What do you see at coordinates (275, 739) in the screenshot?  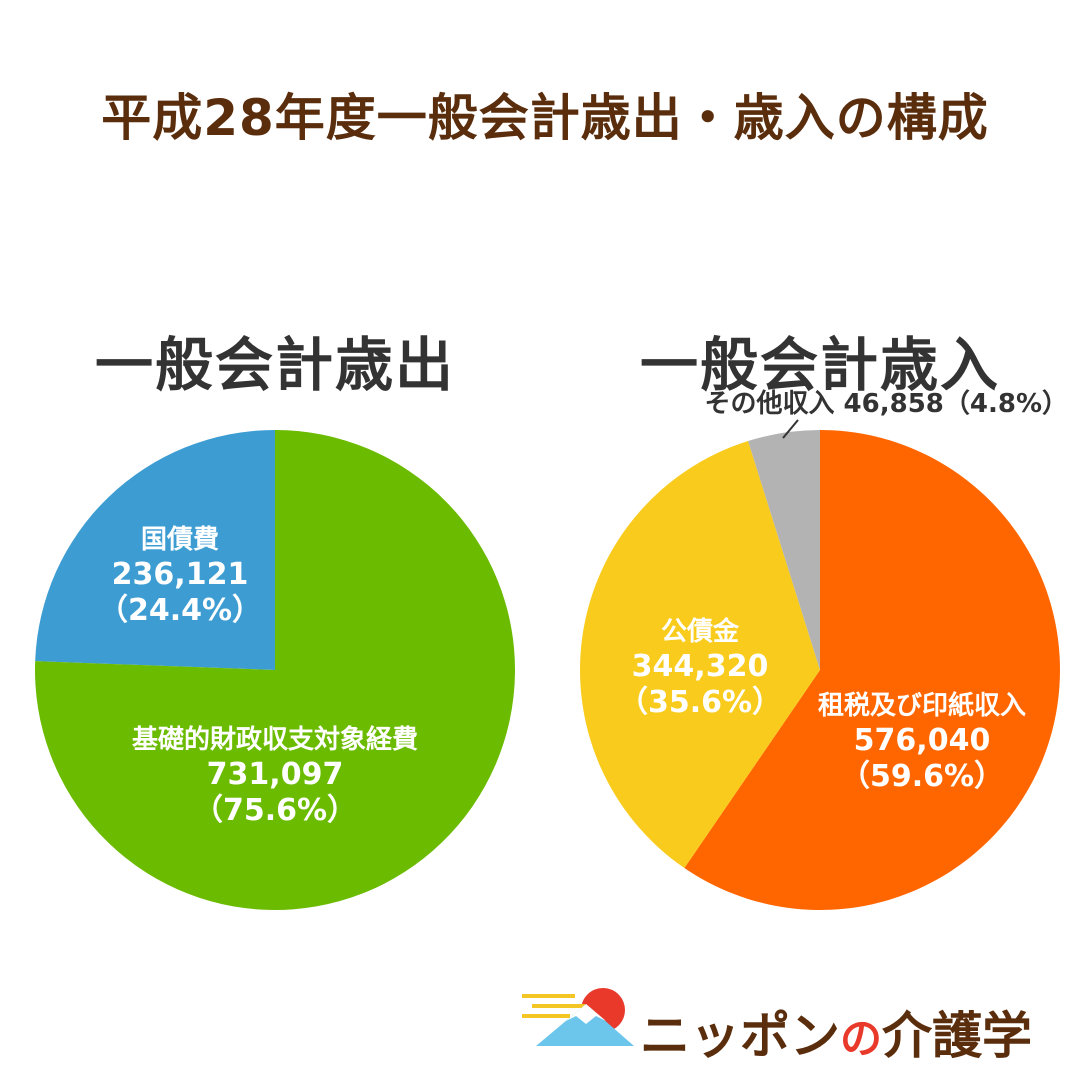 I see `slice-label-0-1-0: 基礎的財政収支対象経費` at bounding box center [275, 739].